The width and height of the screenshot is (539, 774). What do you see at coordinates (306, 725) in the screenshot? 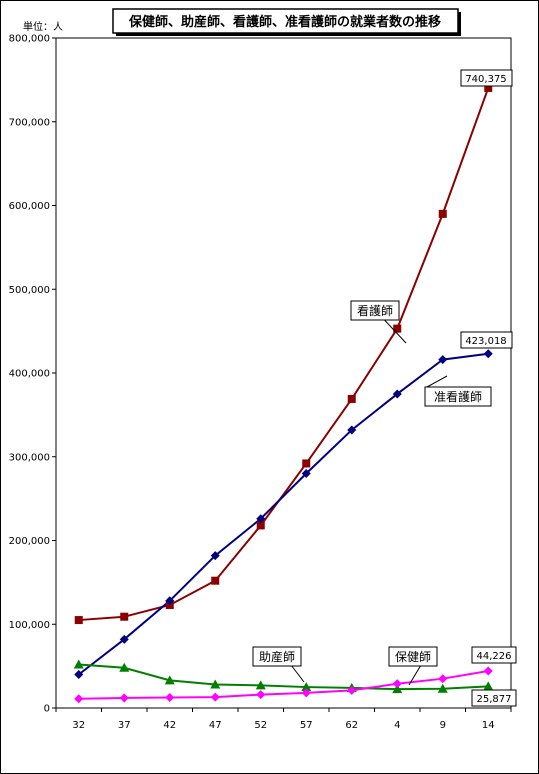
I see `x-tick-label: 57` at bounding box center [306, 725].